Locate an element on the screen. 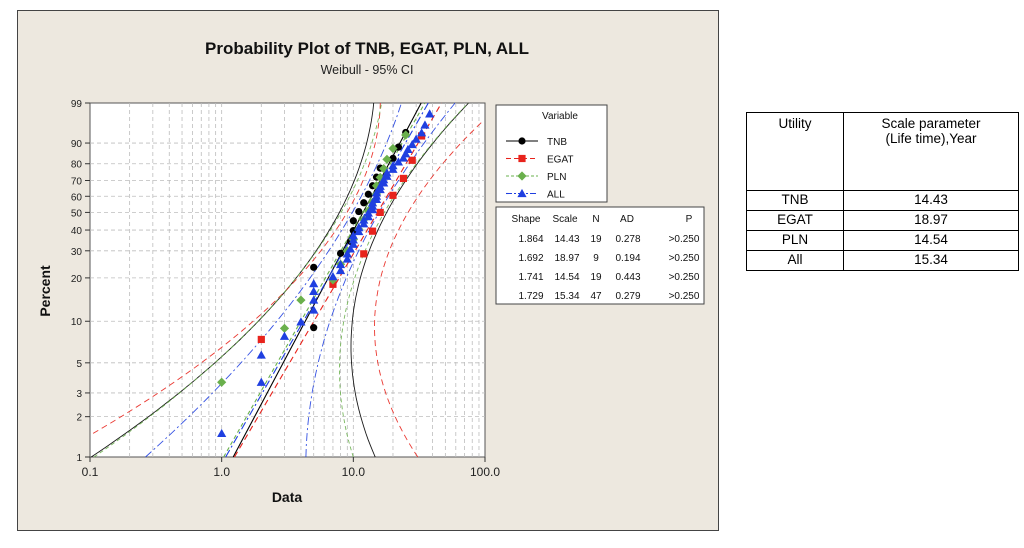 The width and height of the screenshot is (1024, 548). fit-lines is located at coordinates (333, 280).